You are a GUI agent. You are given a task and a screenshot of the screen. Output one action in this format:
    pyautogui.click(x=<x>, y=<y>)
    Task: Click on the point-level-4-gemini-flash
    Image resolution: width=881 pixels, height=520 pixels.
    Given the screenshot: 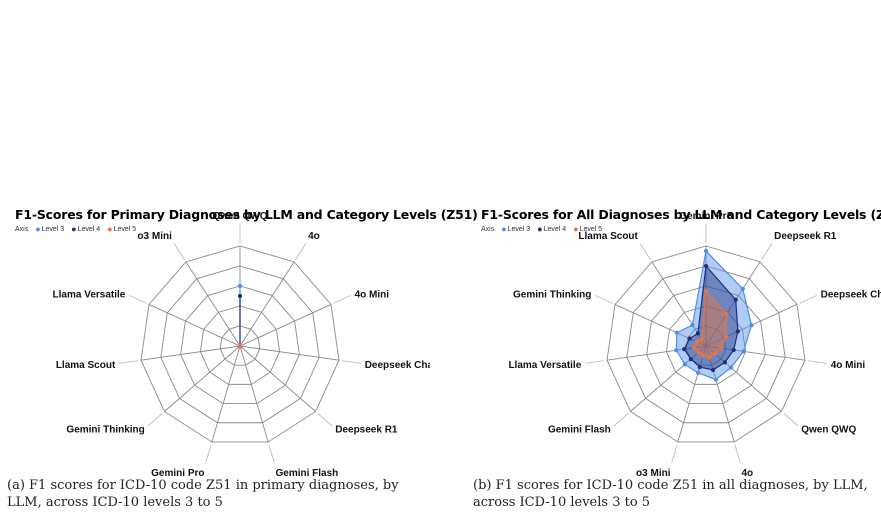 What is the action you would take?
    pyautogui.click(x=690, y=359)
    